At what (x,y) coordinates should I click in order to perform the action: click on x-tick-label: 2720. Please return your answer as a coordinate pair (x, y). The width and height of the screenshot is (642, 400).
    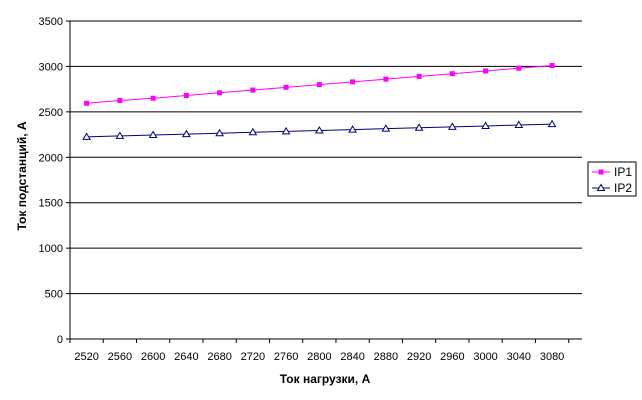
    Looking at the image, I should click on (253, 357).